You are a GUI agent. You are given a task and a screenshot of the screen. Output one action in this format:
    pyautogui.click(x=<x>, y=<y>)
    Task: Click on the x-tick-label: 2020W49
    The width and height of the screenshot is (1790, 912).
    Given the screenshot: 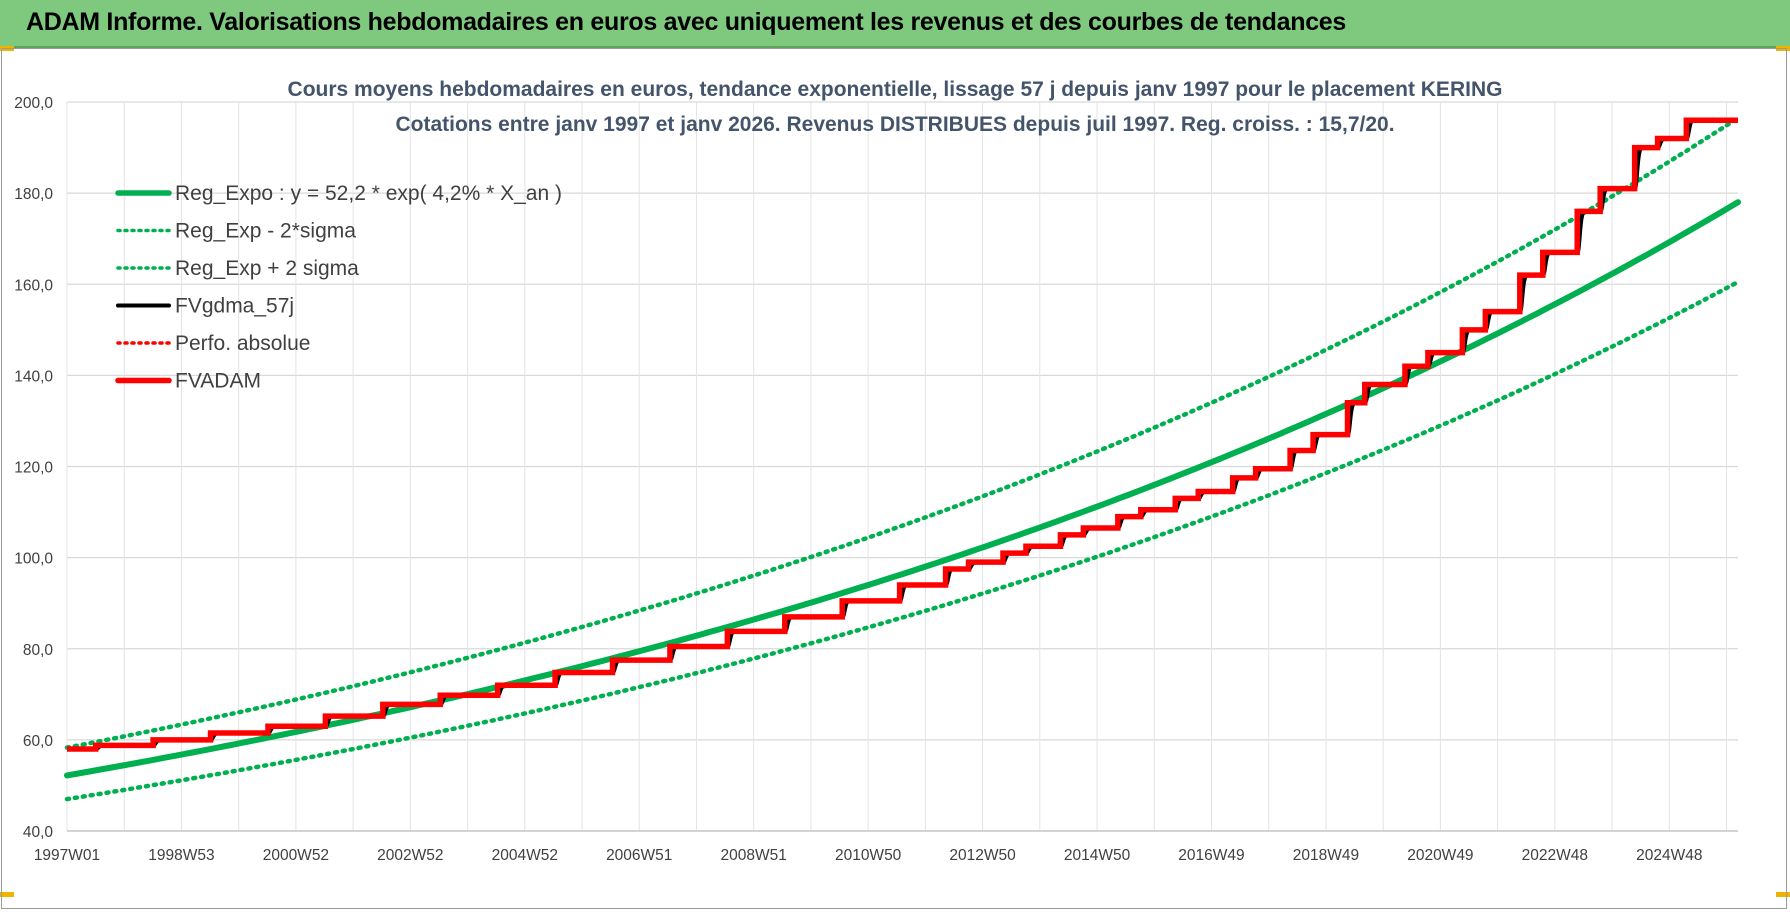 What is the action you would take?
    pyautogui.click(x=1440, y=855)
    